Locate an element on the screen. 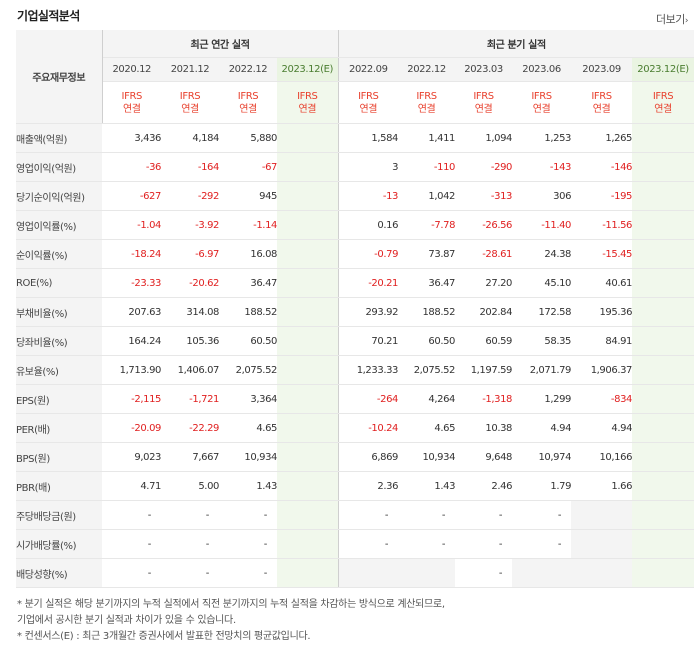 This screenshot has width=694, height=648. cell-value: 6,869 is located at coordinates (368, 457).